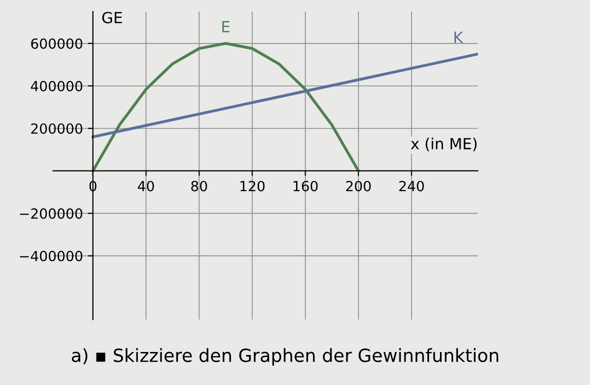 Image resolution: width=590 pixels, height=385 pixels. What do you see at coordinates (358, 186) in the screenshot?
I see `x-tick-label: 200` at bounding box center [358, 186].